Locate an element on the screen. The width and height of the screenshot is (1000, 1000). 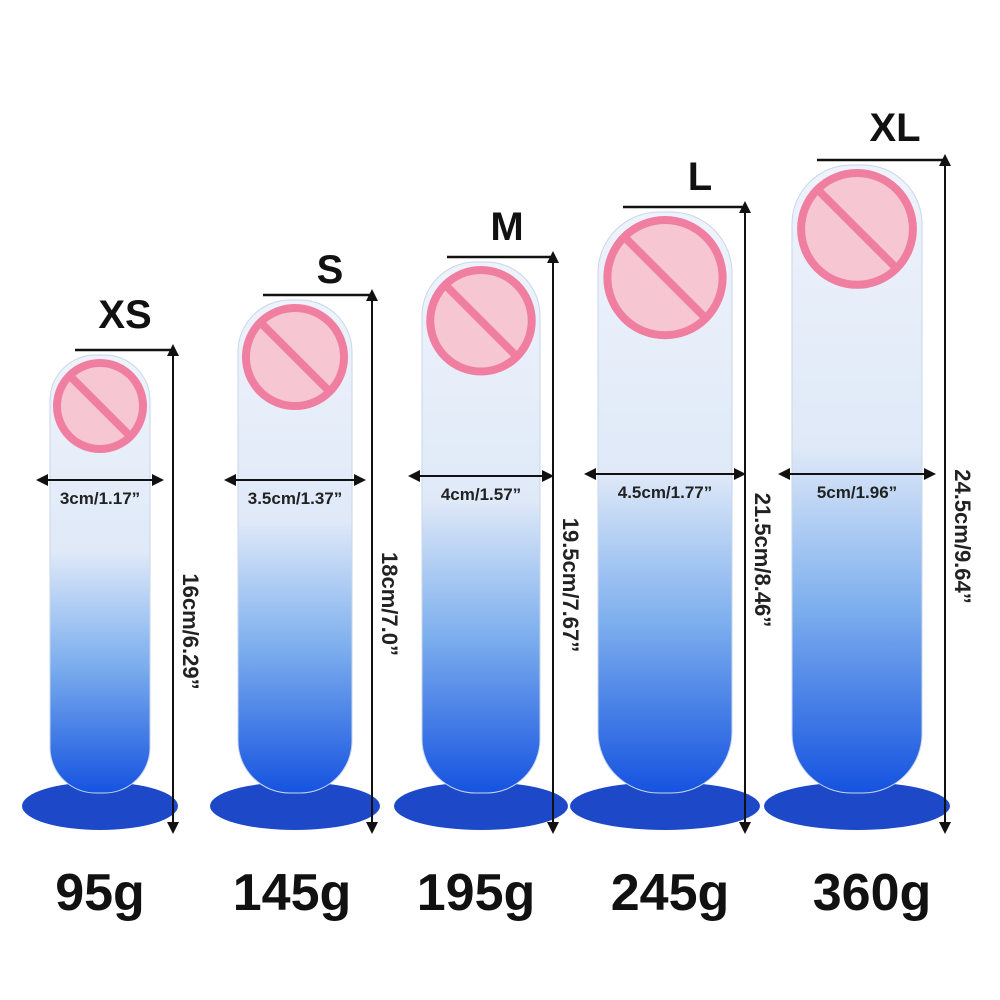
size-label: XS is located at coordinates (124, 315).